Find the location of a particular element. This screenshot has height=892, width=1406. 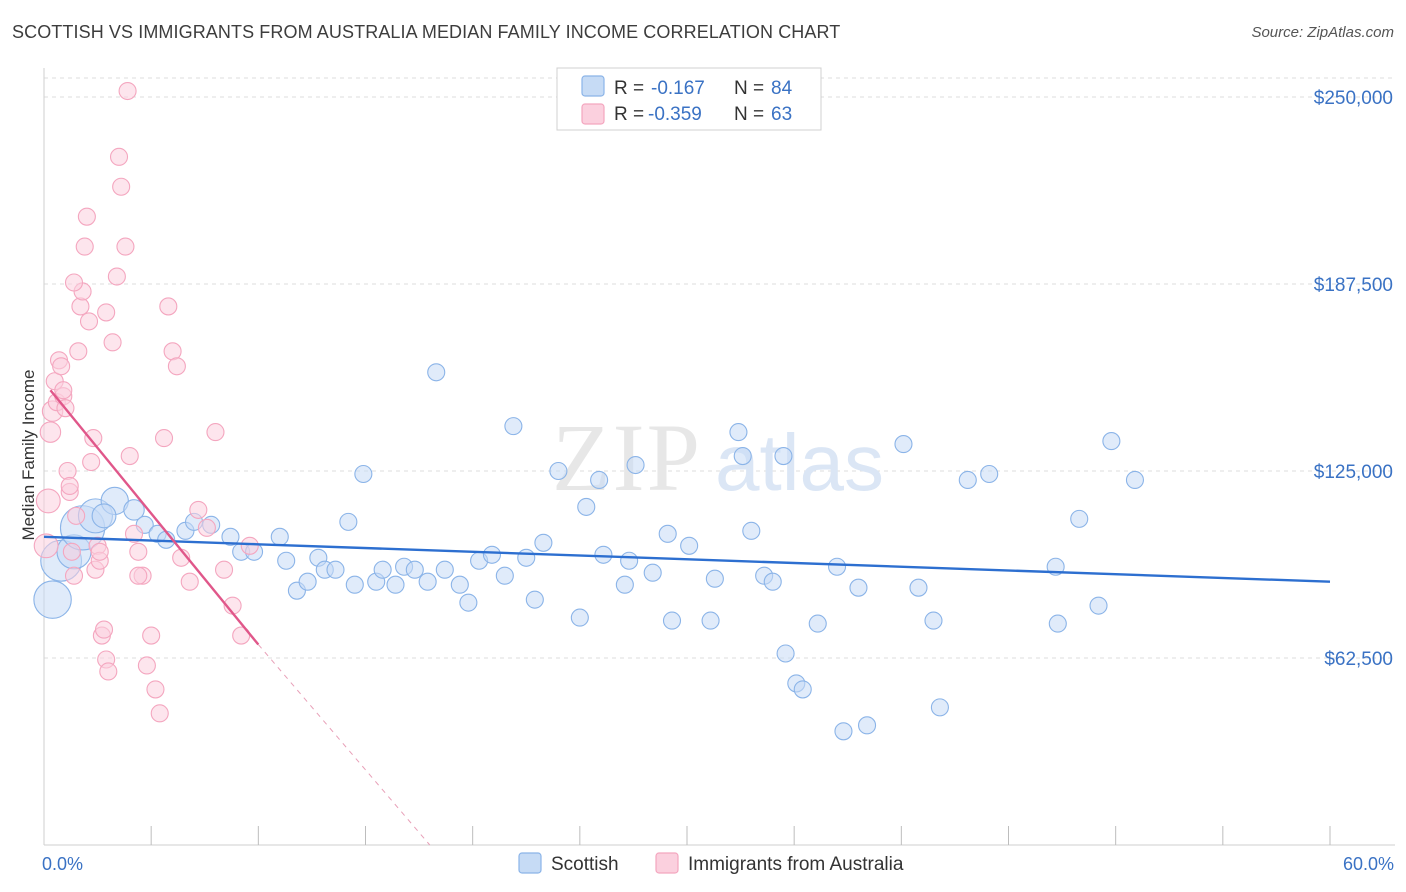

legend-n-label-scottish: N = is located at coordinates (749, 88).